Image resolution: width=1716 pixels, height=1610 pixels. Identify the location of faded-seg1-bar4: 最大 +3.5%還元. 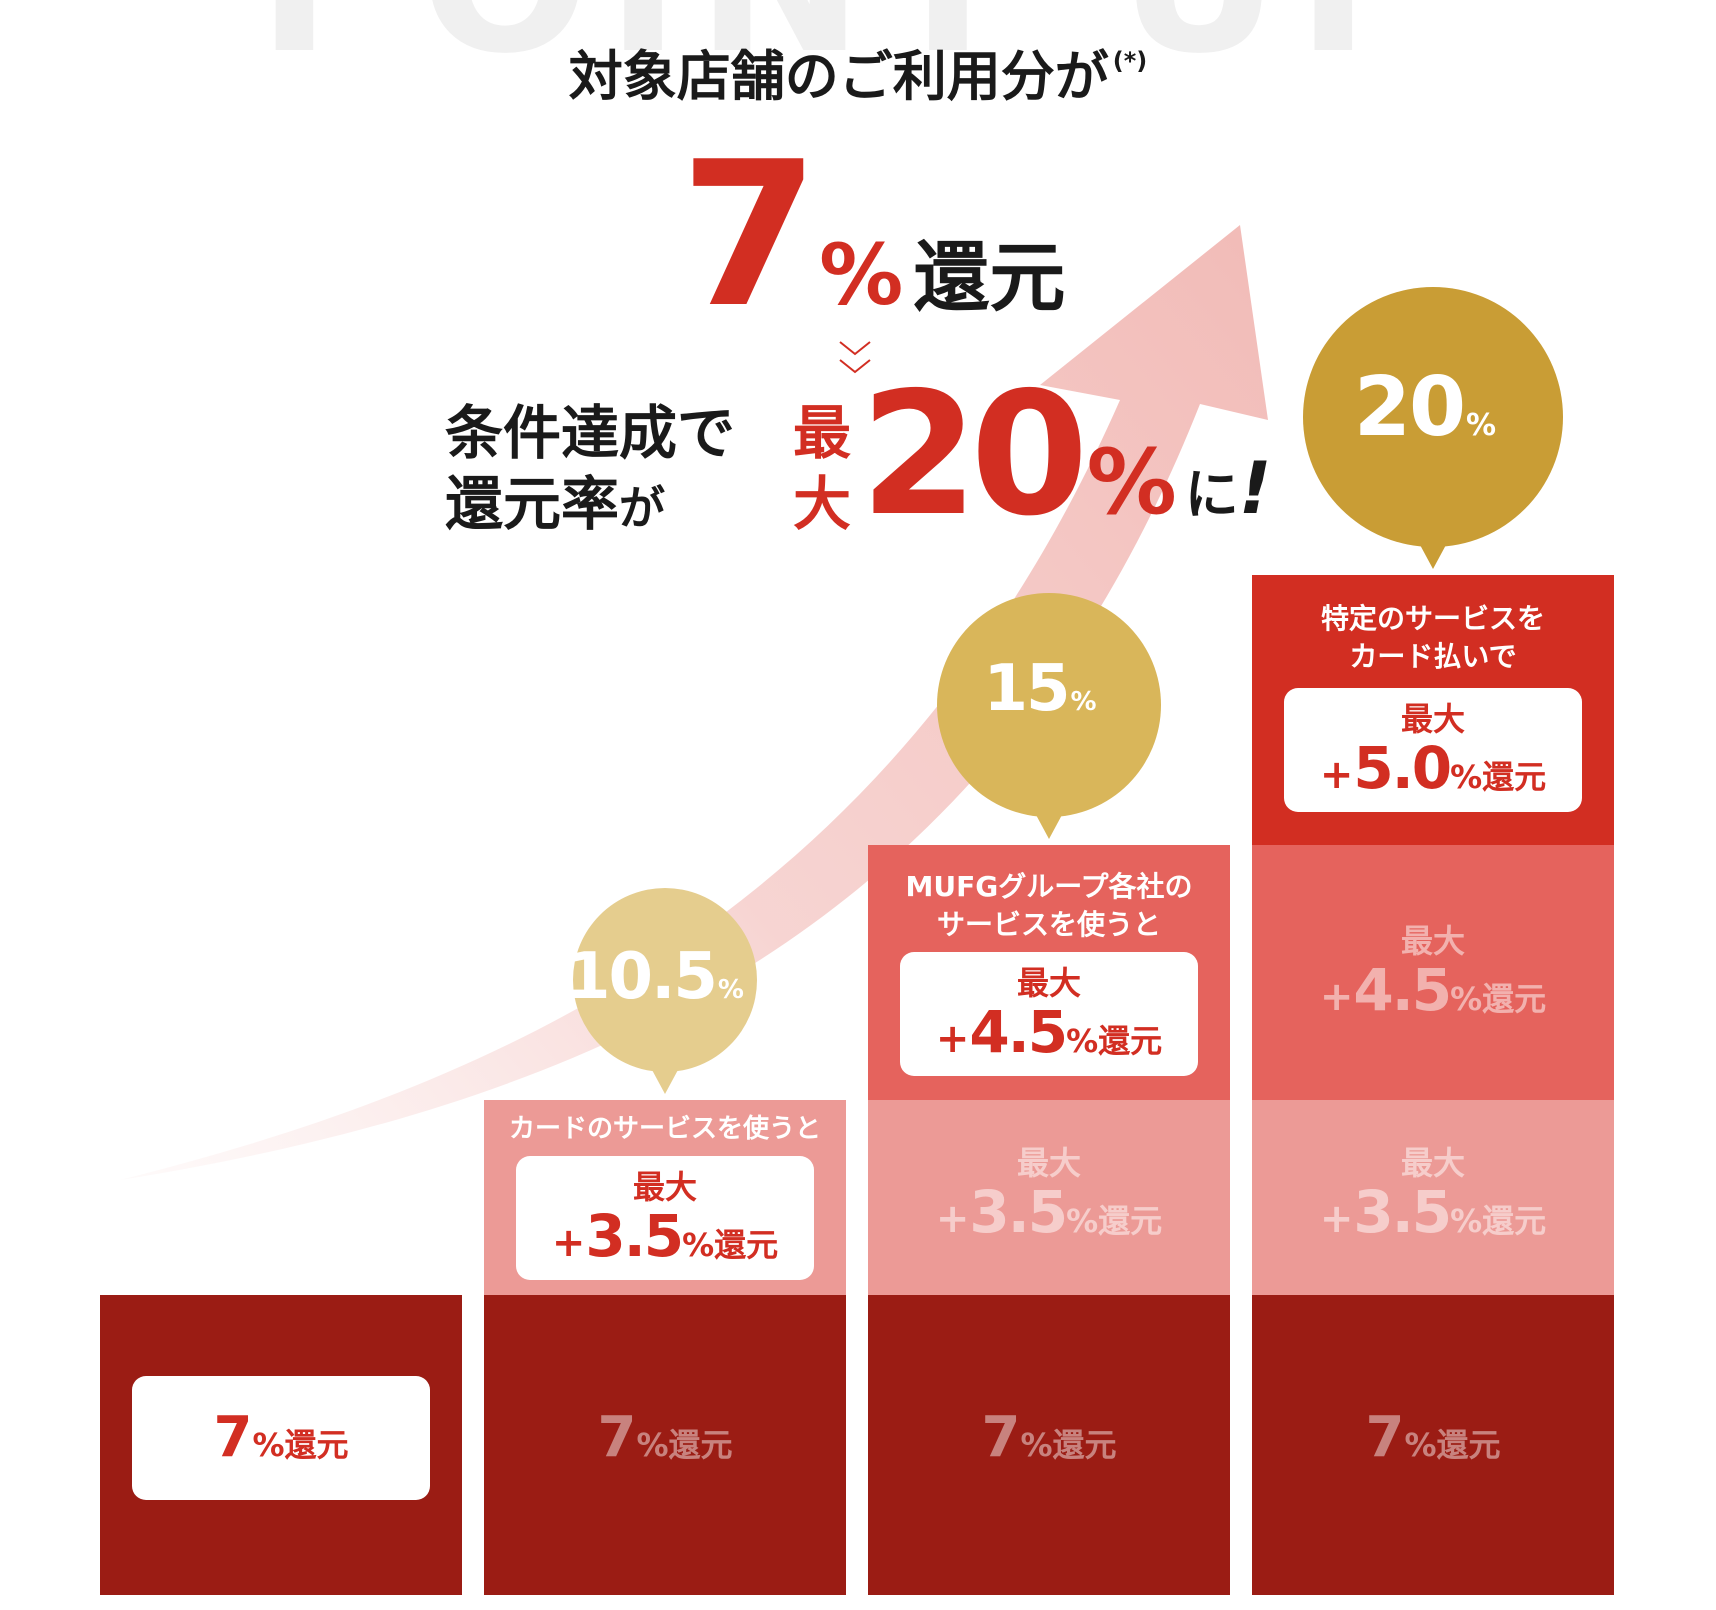
(1433, 1193).